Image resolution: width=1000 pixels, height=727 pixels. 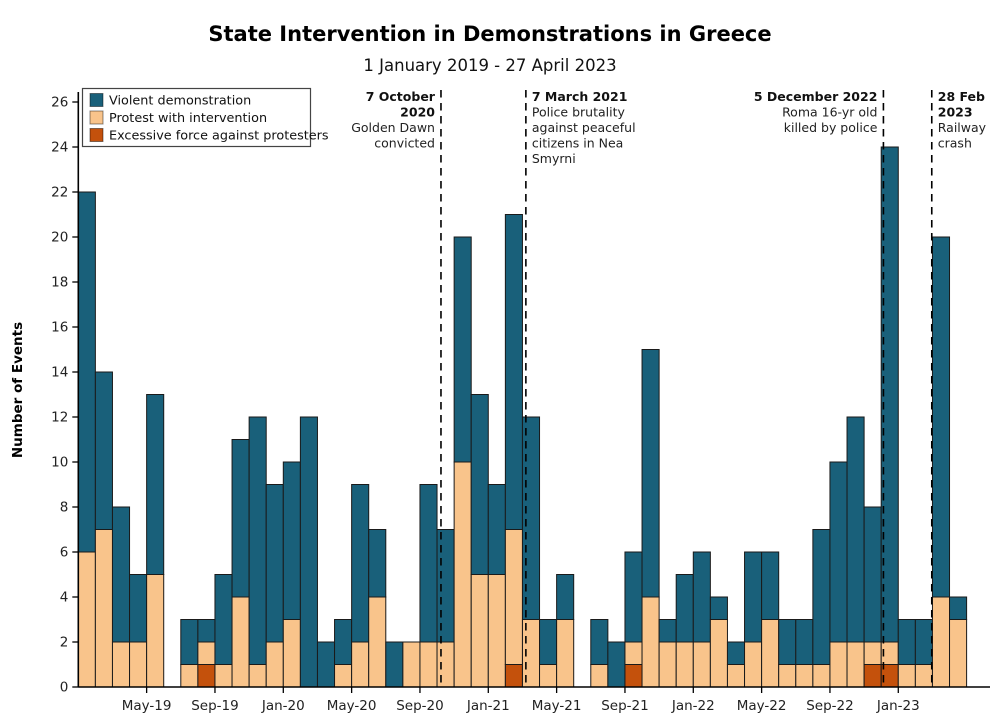 What do you see at coordinates (496, 529) in the screenshot?
I see `bar-segment-Jan-21-s0` at bounding box center [496, 529].